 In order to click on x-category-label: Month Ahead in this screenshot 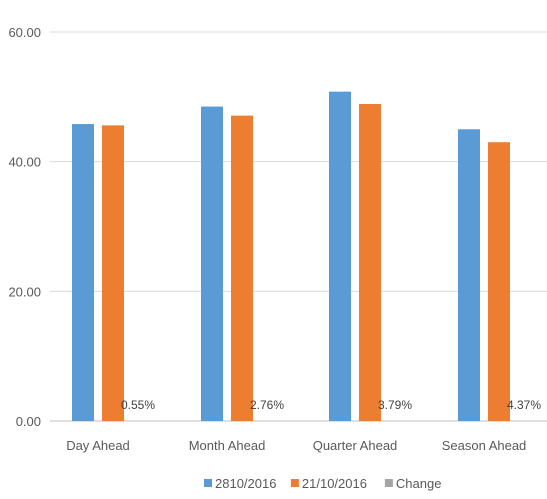, I will do `click(227, 445)`.